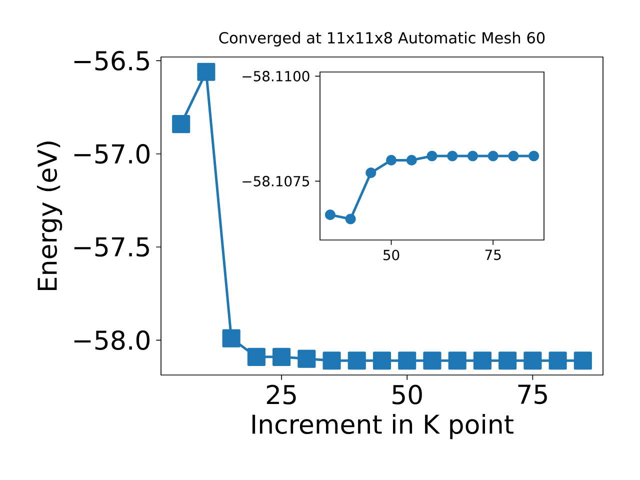  I want to click on y-axis-title: Energy (eV), so click(49, 216).